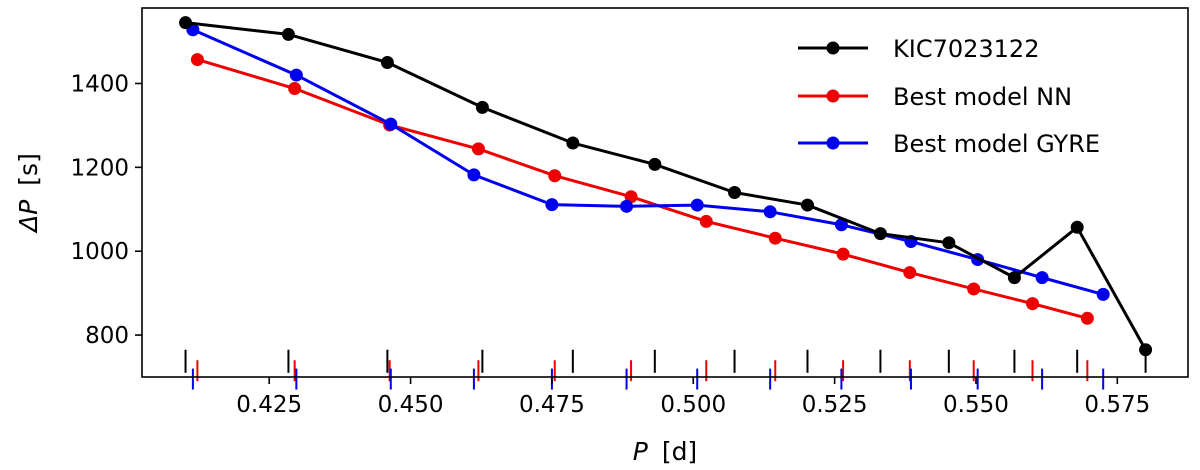  Describe the element at coordinates (99, 252) in the screenshot. I see `y-tick-label-1: 1000` at that location.